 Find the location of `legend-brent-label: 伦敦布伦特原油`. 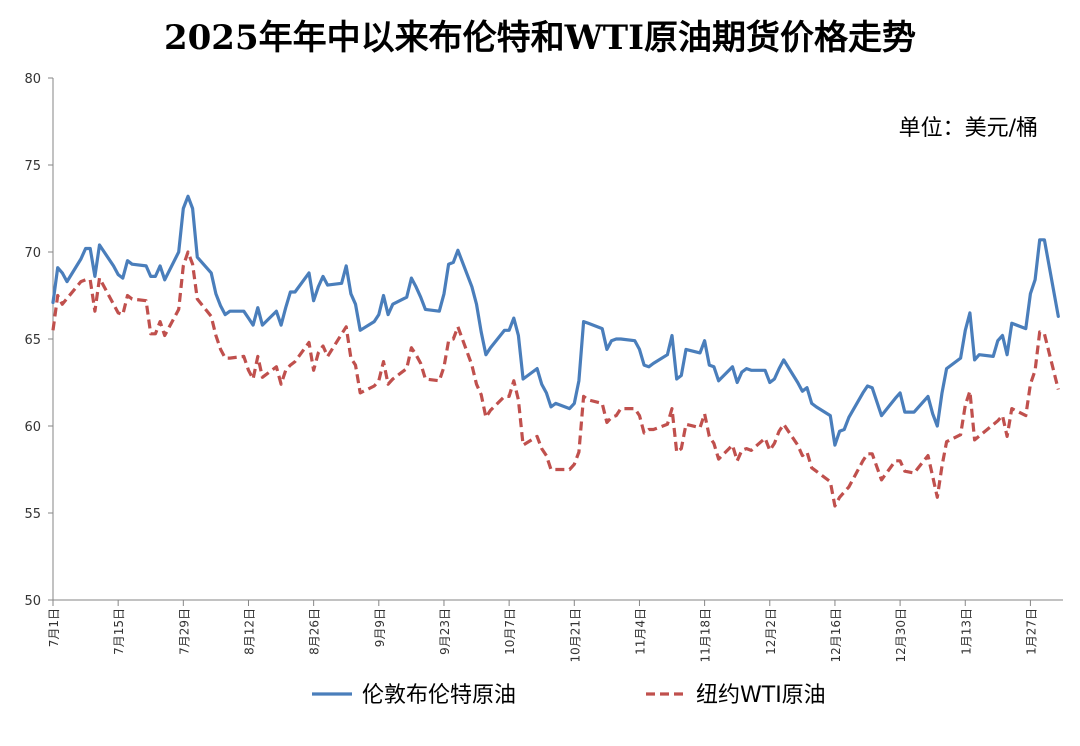

legend-brent-label: 伦敦布伦特原油 is located at coordinates (439, 695).